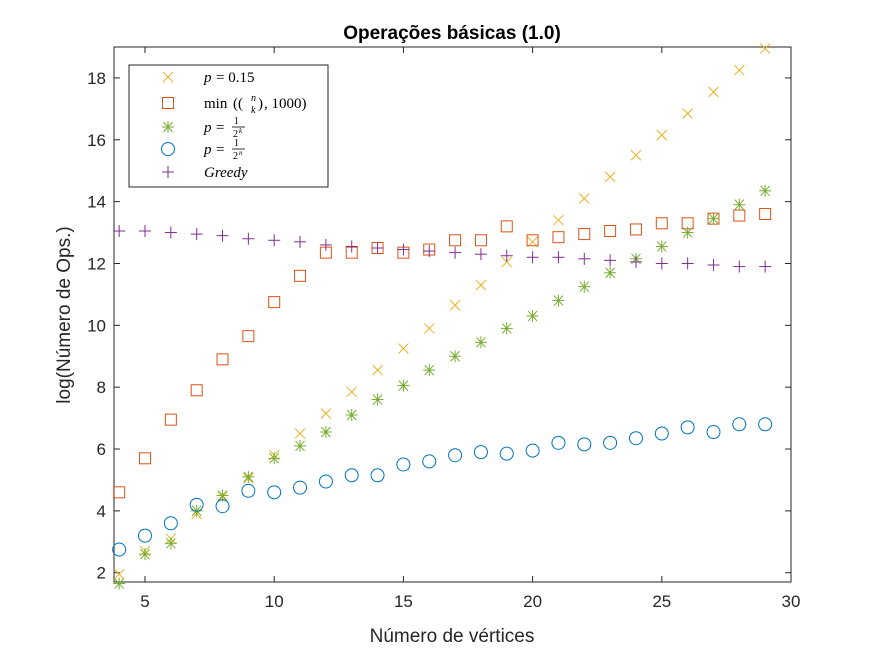 The height and width of the screenshot is (656, 875). Describe the element at coordinates (168, 172) in the screenshot. I see `legend-marker-plus` at that location.